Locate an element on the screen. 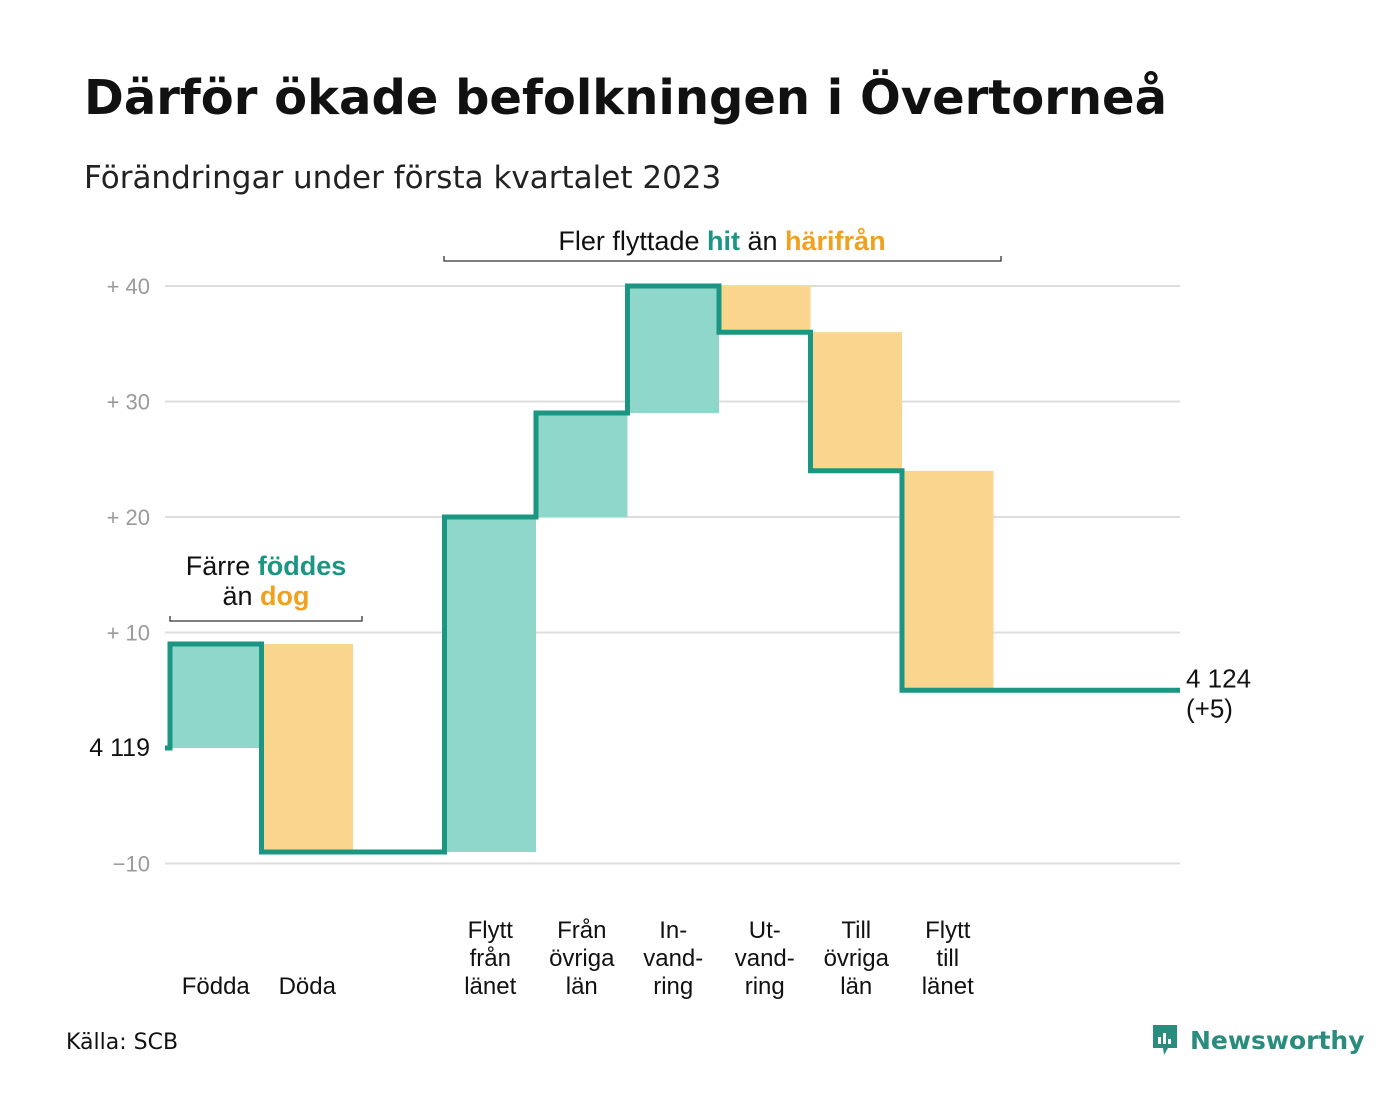 This screenshot has height=1120, width=1400. annotation-part: Fler flyttade is located at coordinates (632, 241).